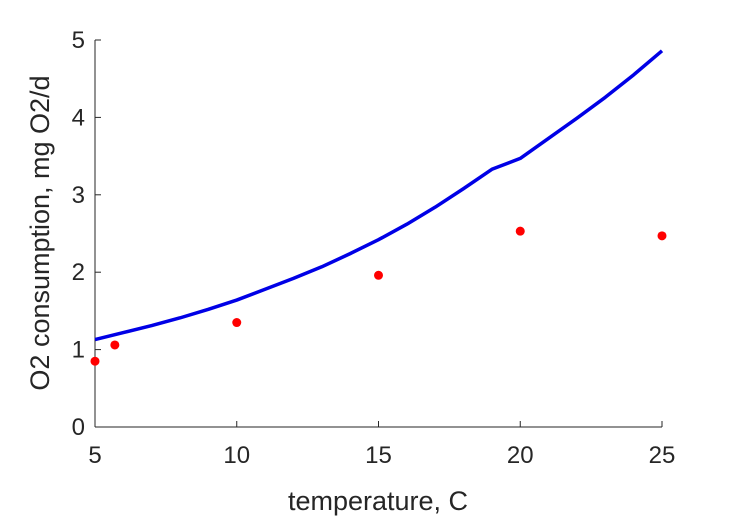  Describe the element at coordinates (662, 455) in the screenshot. I see `x-tick-label: 25` at that location.